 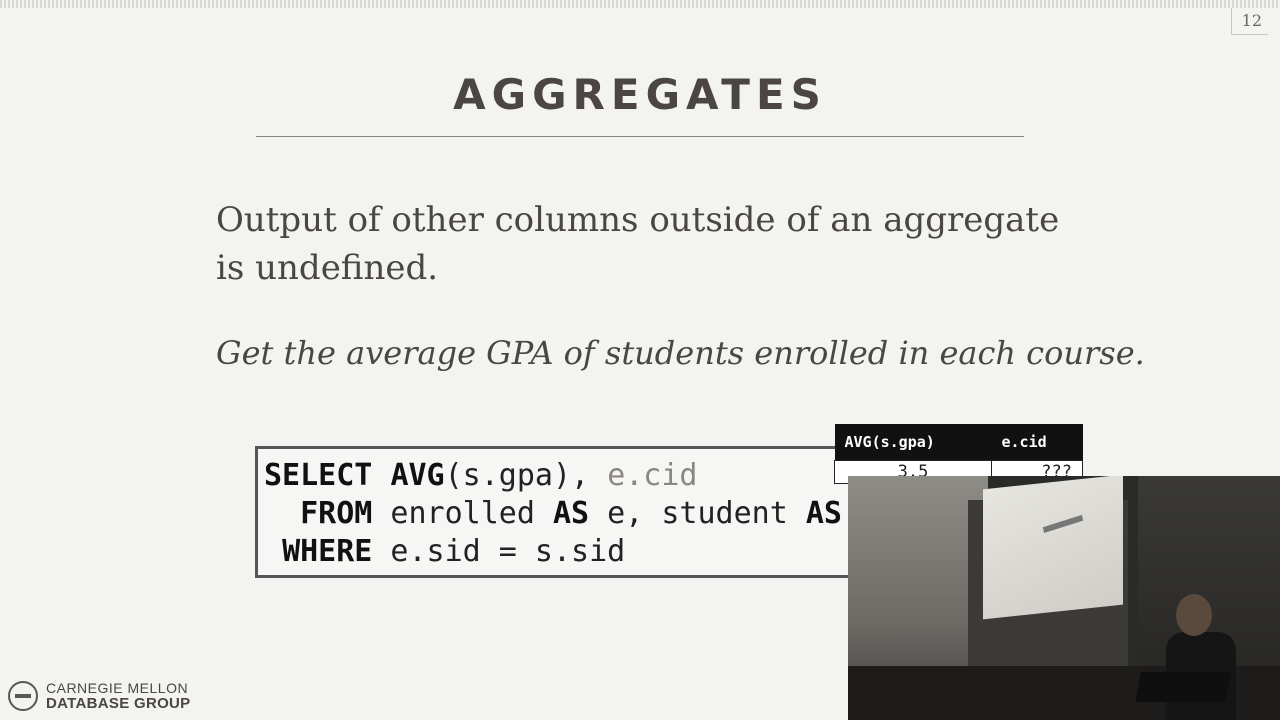 I want to click on video-laptop, so click(x=1183, y=687).